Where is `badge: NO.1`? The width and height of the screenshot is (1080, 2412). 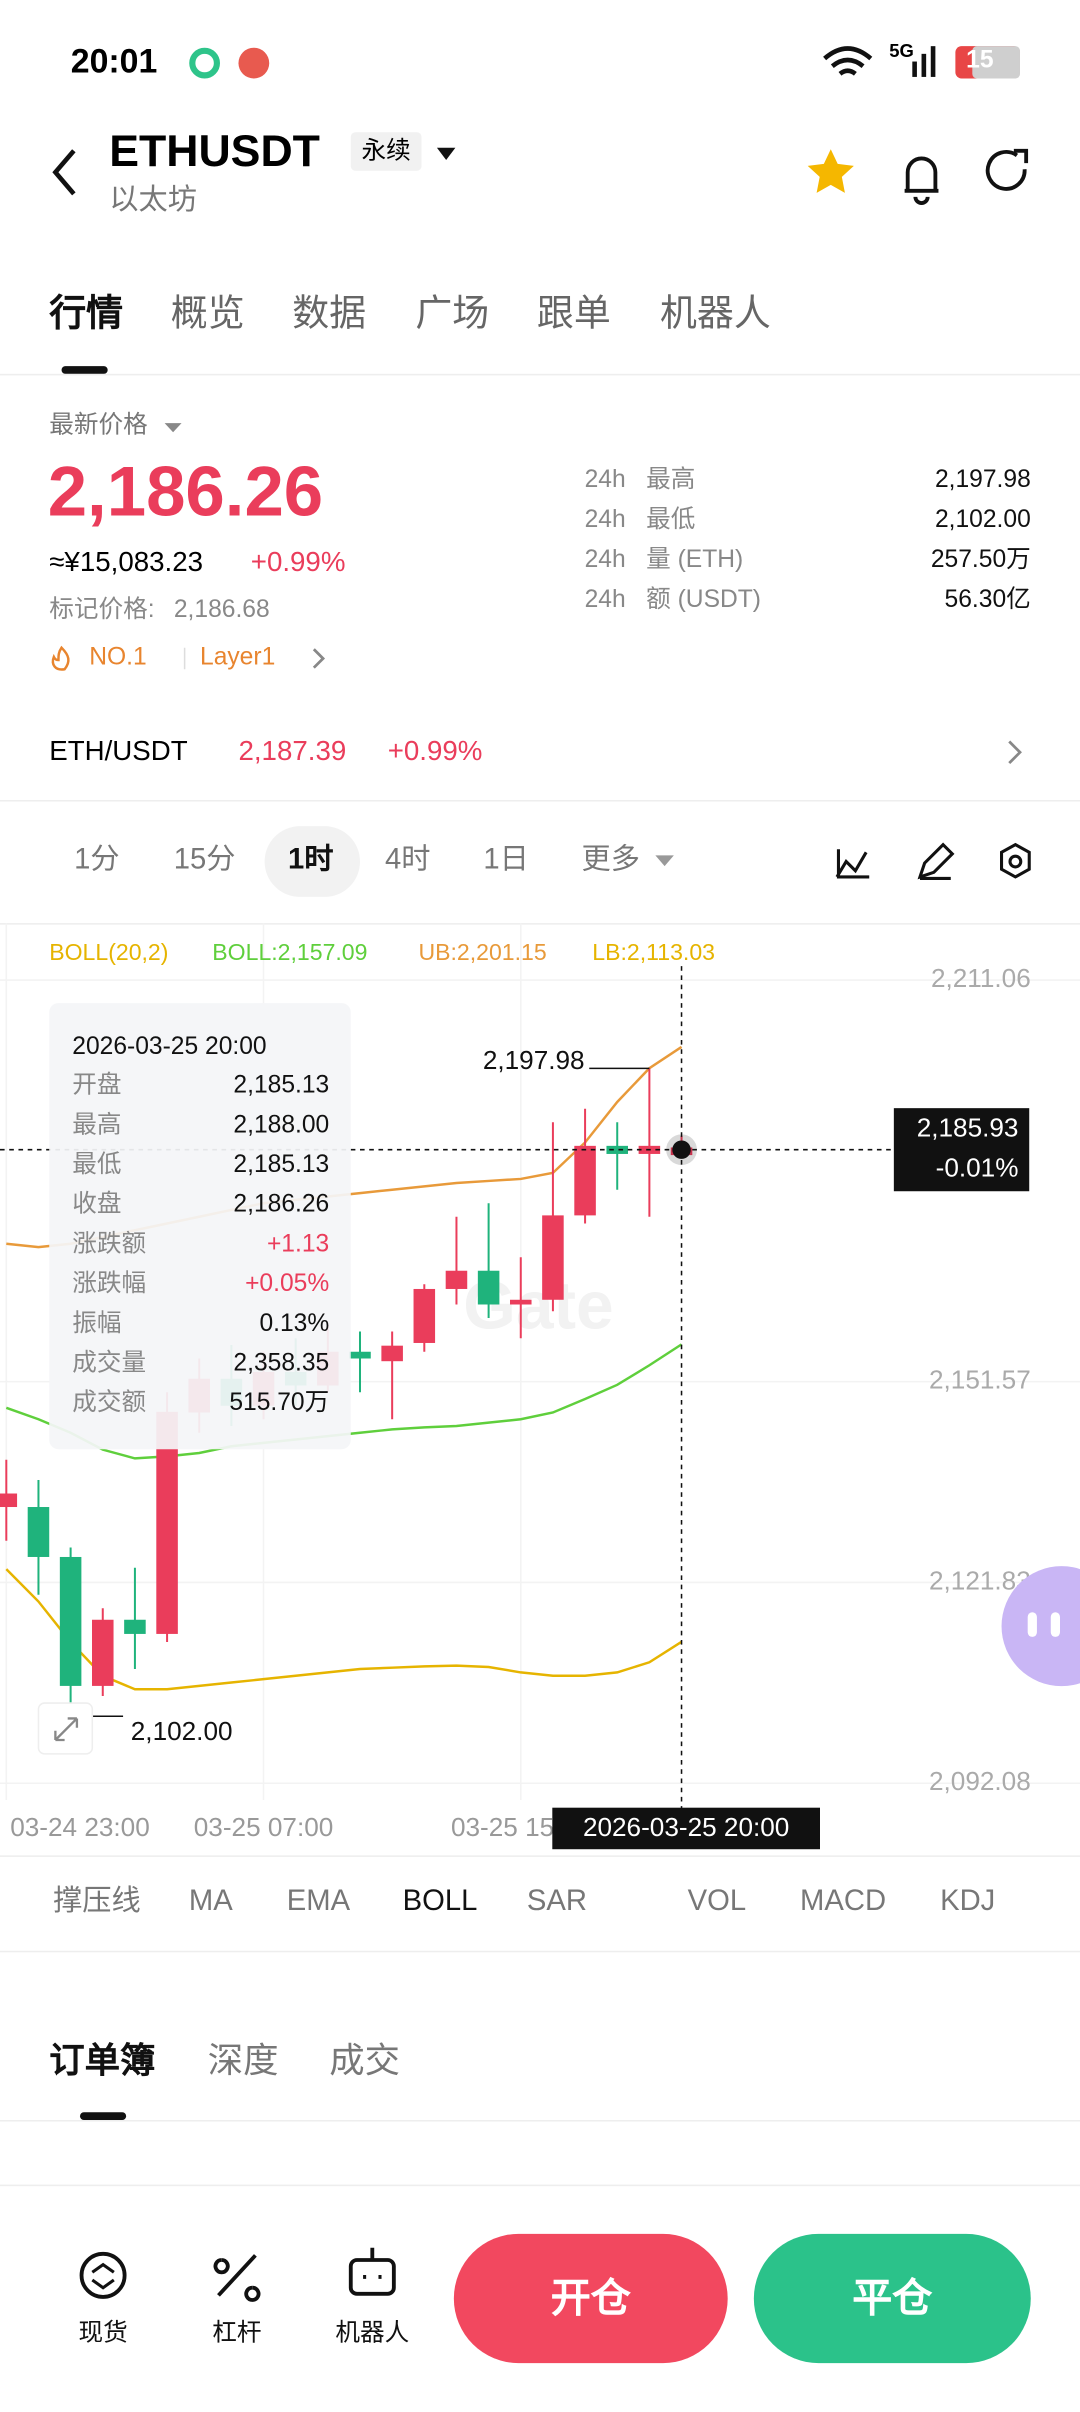
badge: NO.1 is located at coordinates (118, 657).